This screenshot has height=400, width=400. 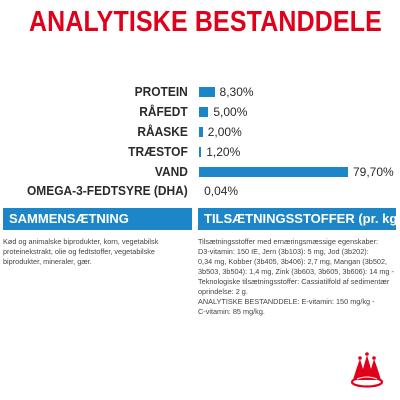 What do you see at coordinates (158, 151) in the screenshot?
I see `nutrient-label: TRÆSTOF` at bounding box center [158, 151].